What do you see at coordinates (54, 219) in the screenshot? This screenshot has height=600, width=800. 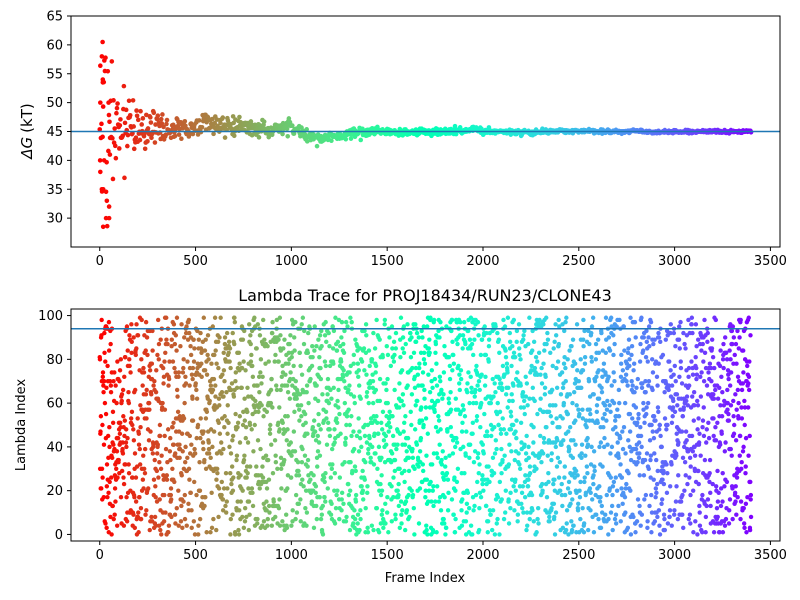 I see `y-tick-label: 30` at bounding box center [54, 219].